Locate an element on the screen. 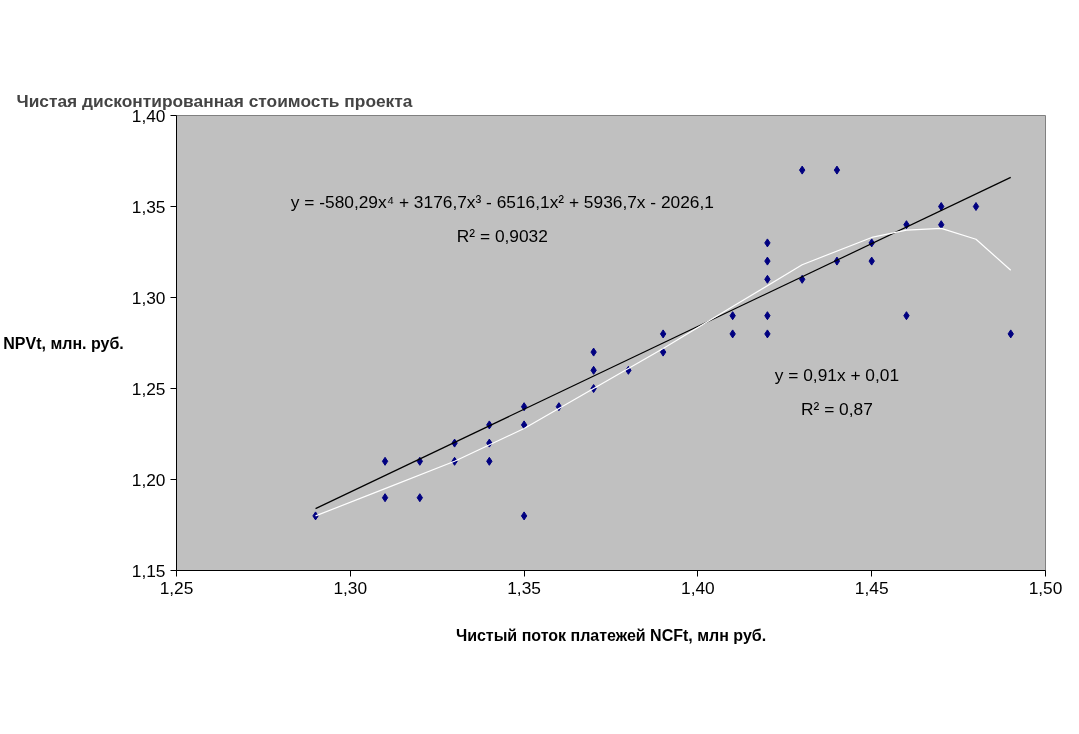 Image resolution: width=1079 pixels, height=734 pixels. y-axis-title: NPVt, млн. руб. is located at coordinates (63, 343).